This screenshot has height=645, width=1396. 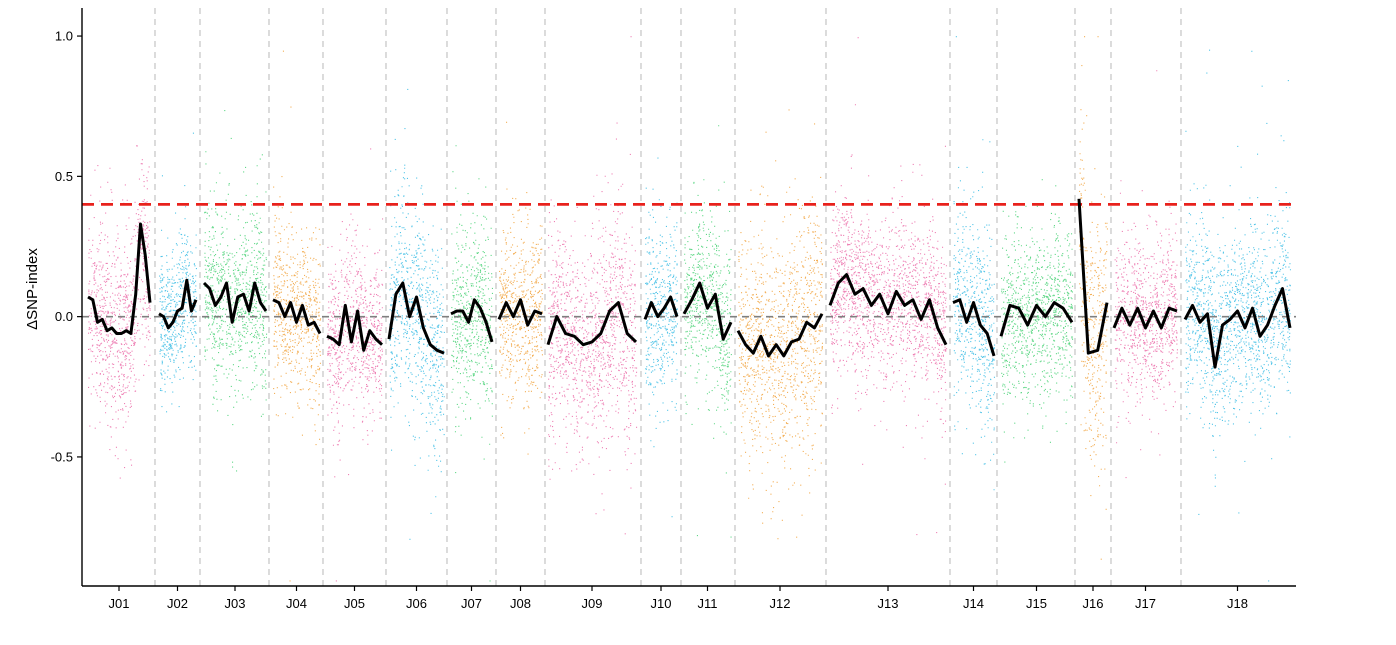 I want to click on smoothed-line-j16, so click(x=1093, y=276).